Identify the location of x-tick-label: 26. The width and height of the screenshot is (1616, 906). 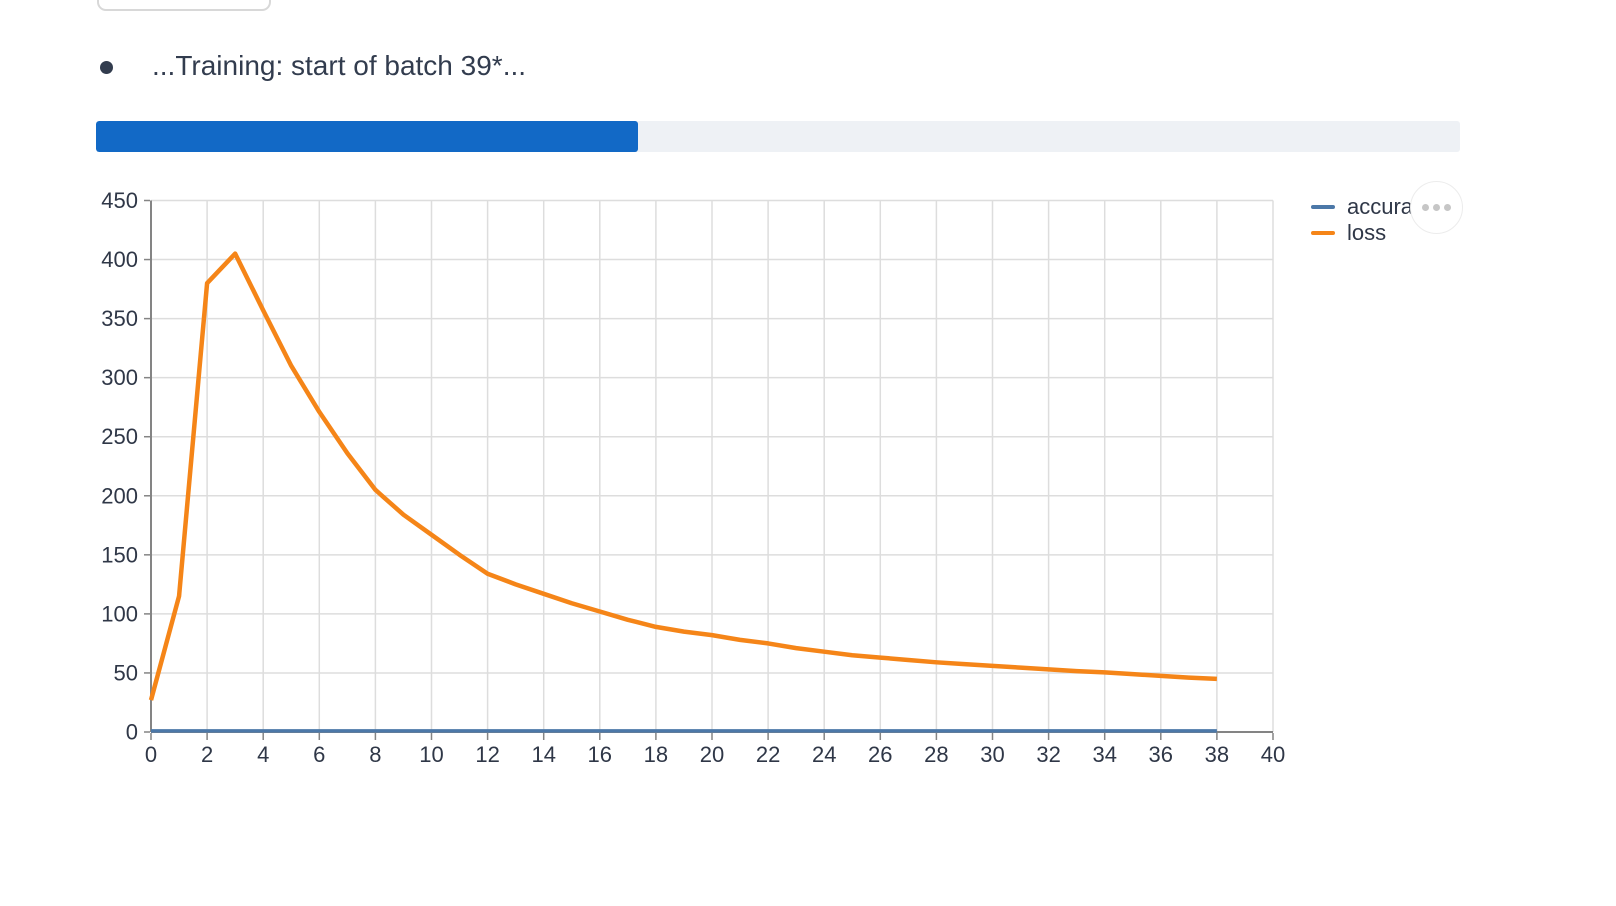
(880, 754).